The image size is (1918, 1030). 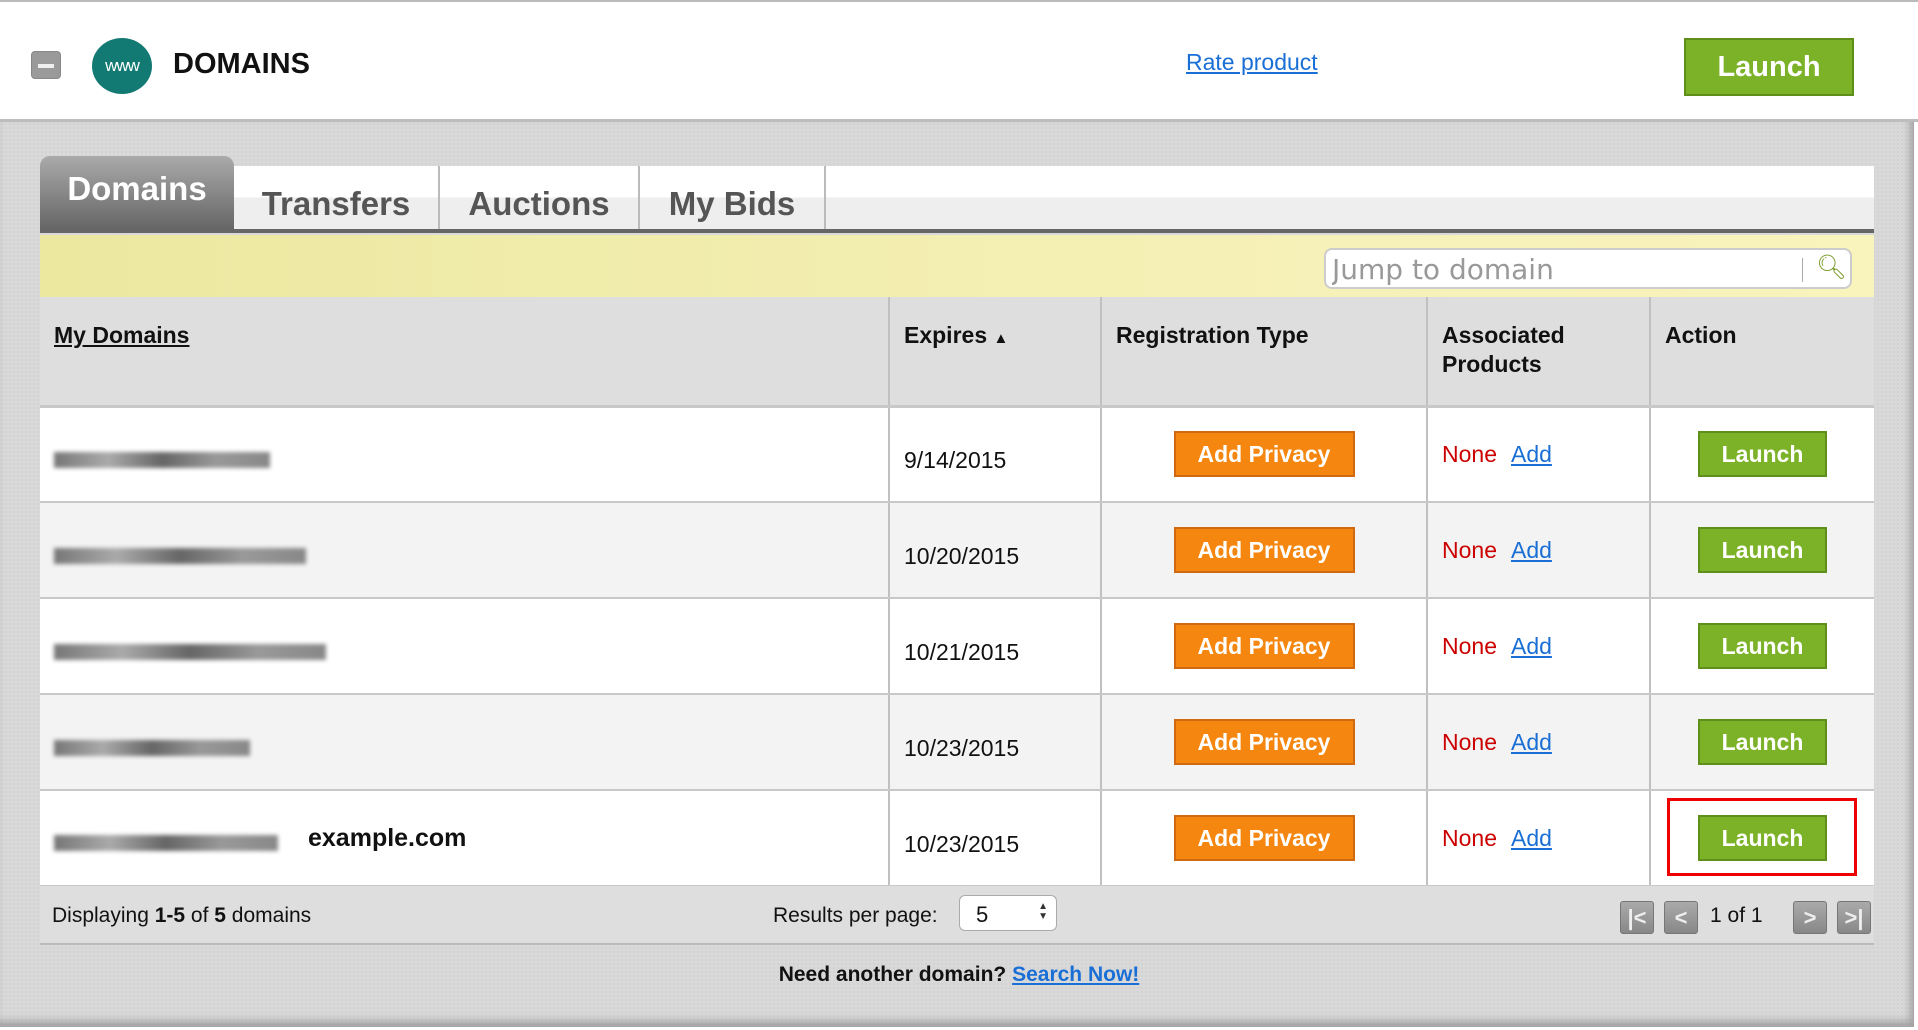 What do you see at coordinates (1076, 974) in the screenshot?
I see `search-now-link: Search Now!` at bounding box center [1076, 974].